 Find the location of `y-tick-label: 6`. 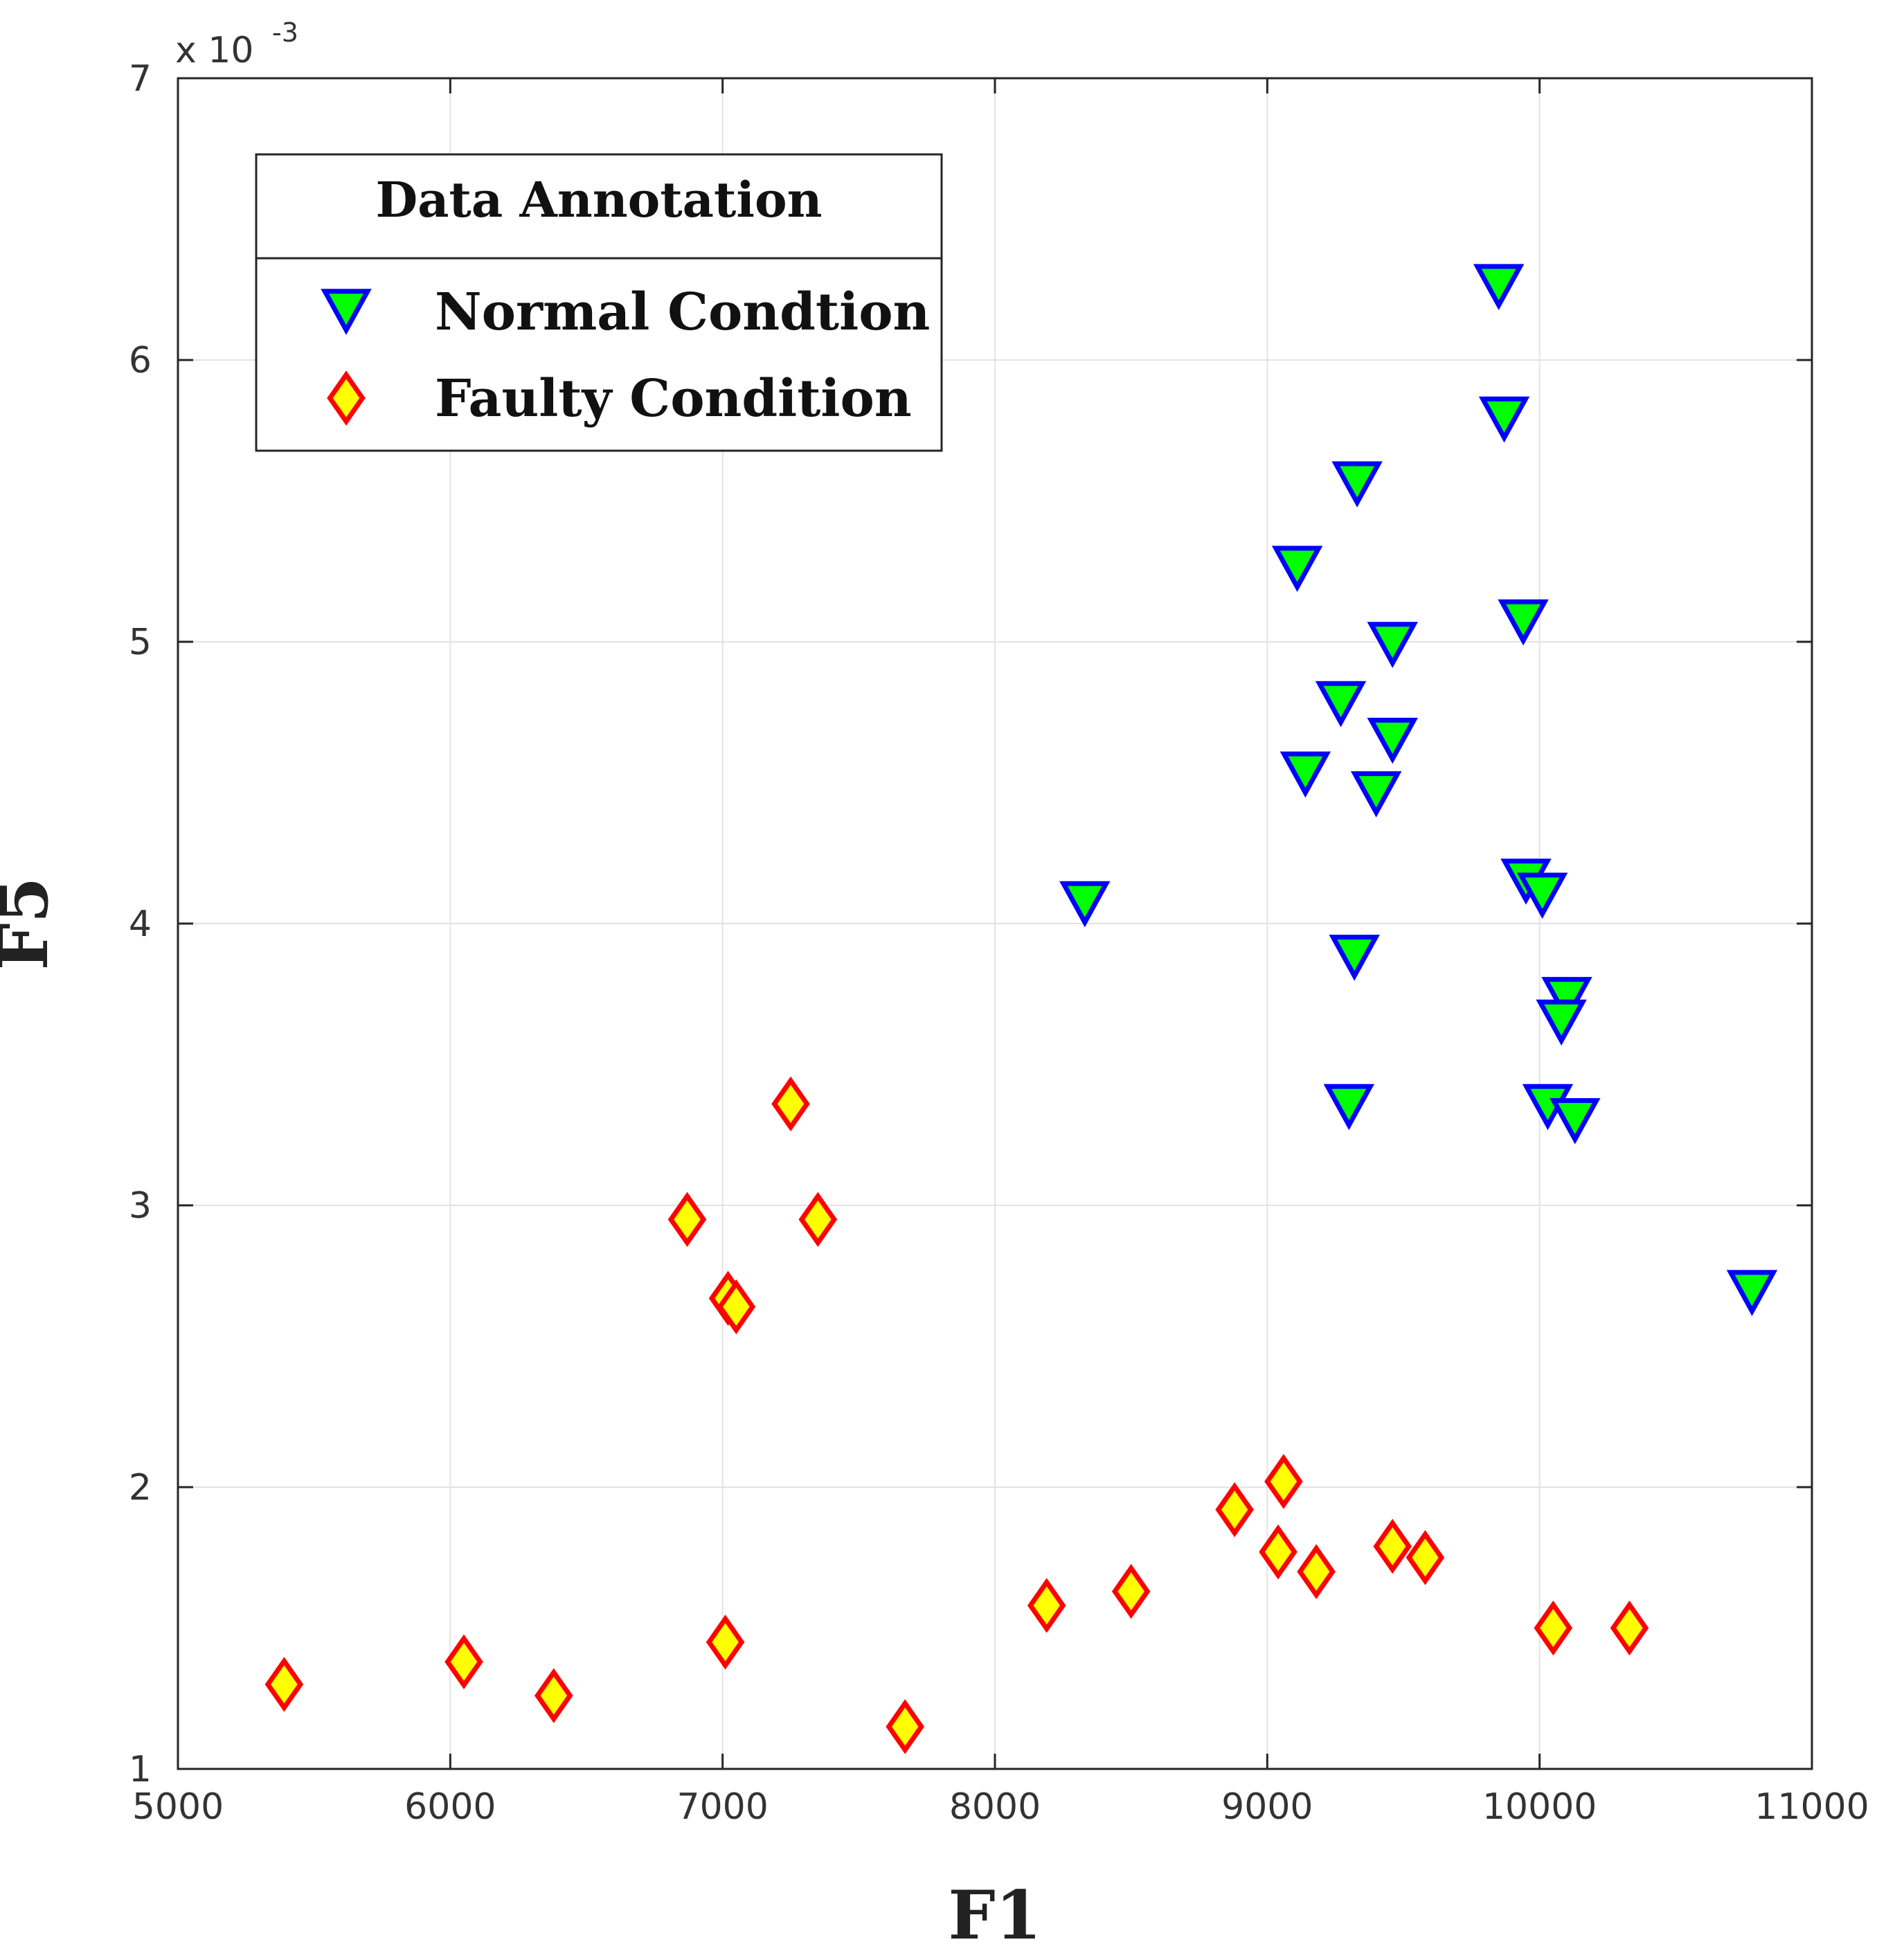

y-tick-label: 6 is located at coordinates (140, 360).